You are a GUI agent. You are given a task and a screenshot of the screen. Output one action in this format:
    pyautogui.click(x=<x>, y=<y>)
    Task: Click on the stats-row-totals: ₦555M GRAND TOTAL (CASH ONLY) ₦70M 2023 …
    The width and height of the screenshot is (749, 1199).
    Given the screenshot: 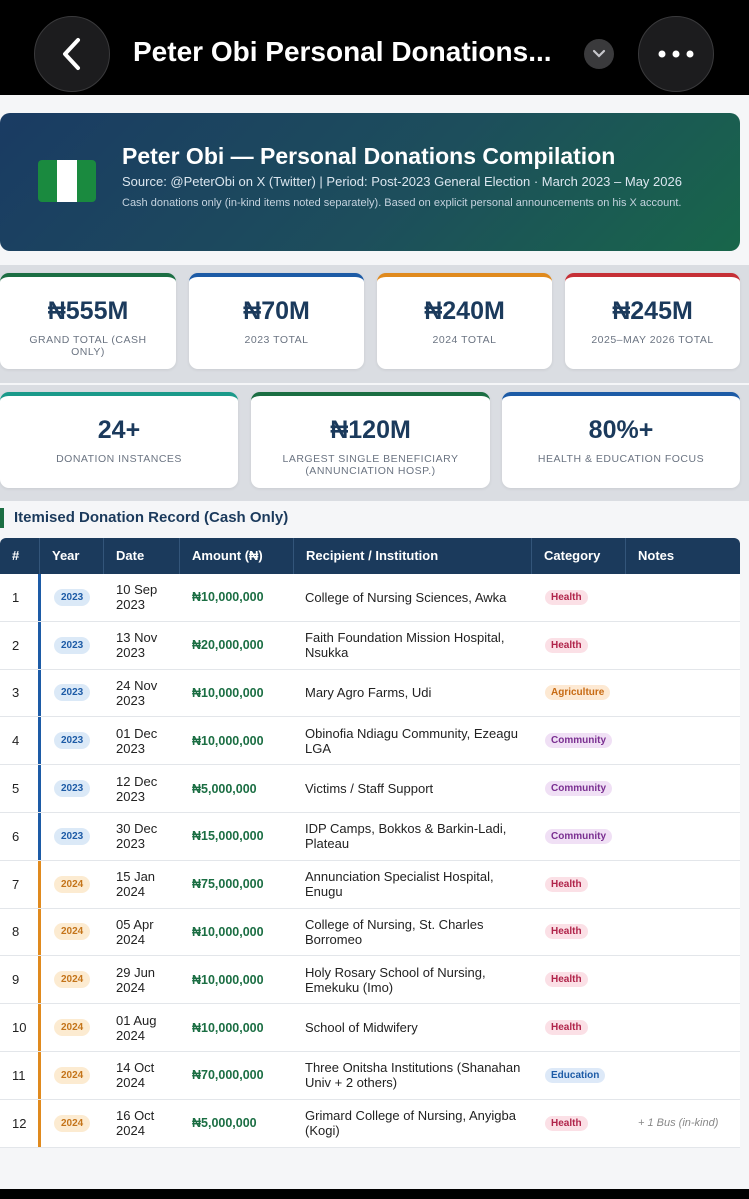 What is the action you would take?
    pyautogui.click(x=374, y=324)
    